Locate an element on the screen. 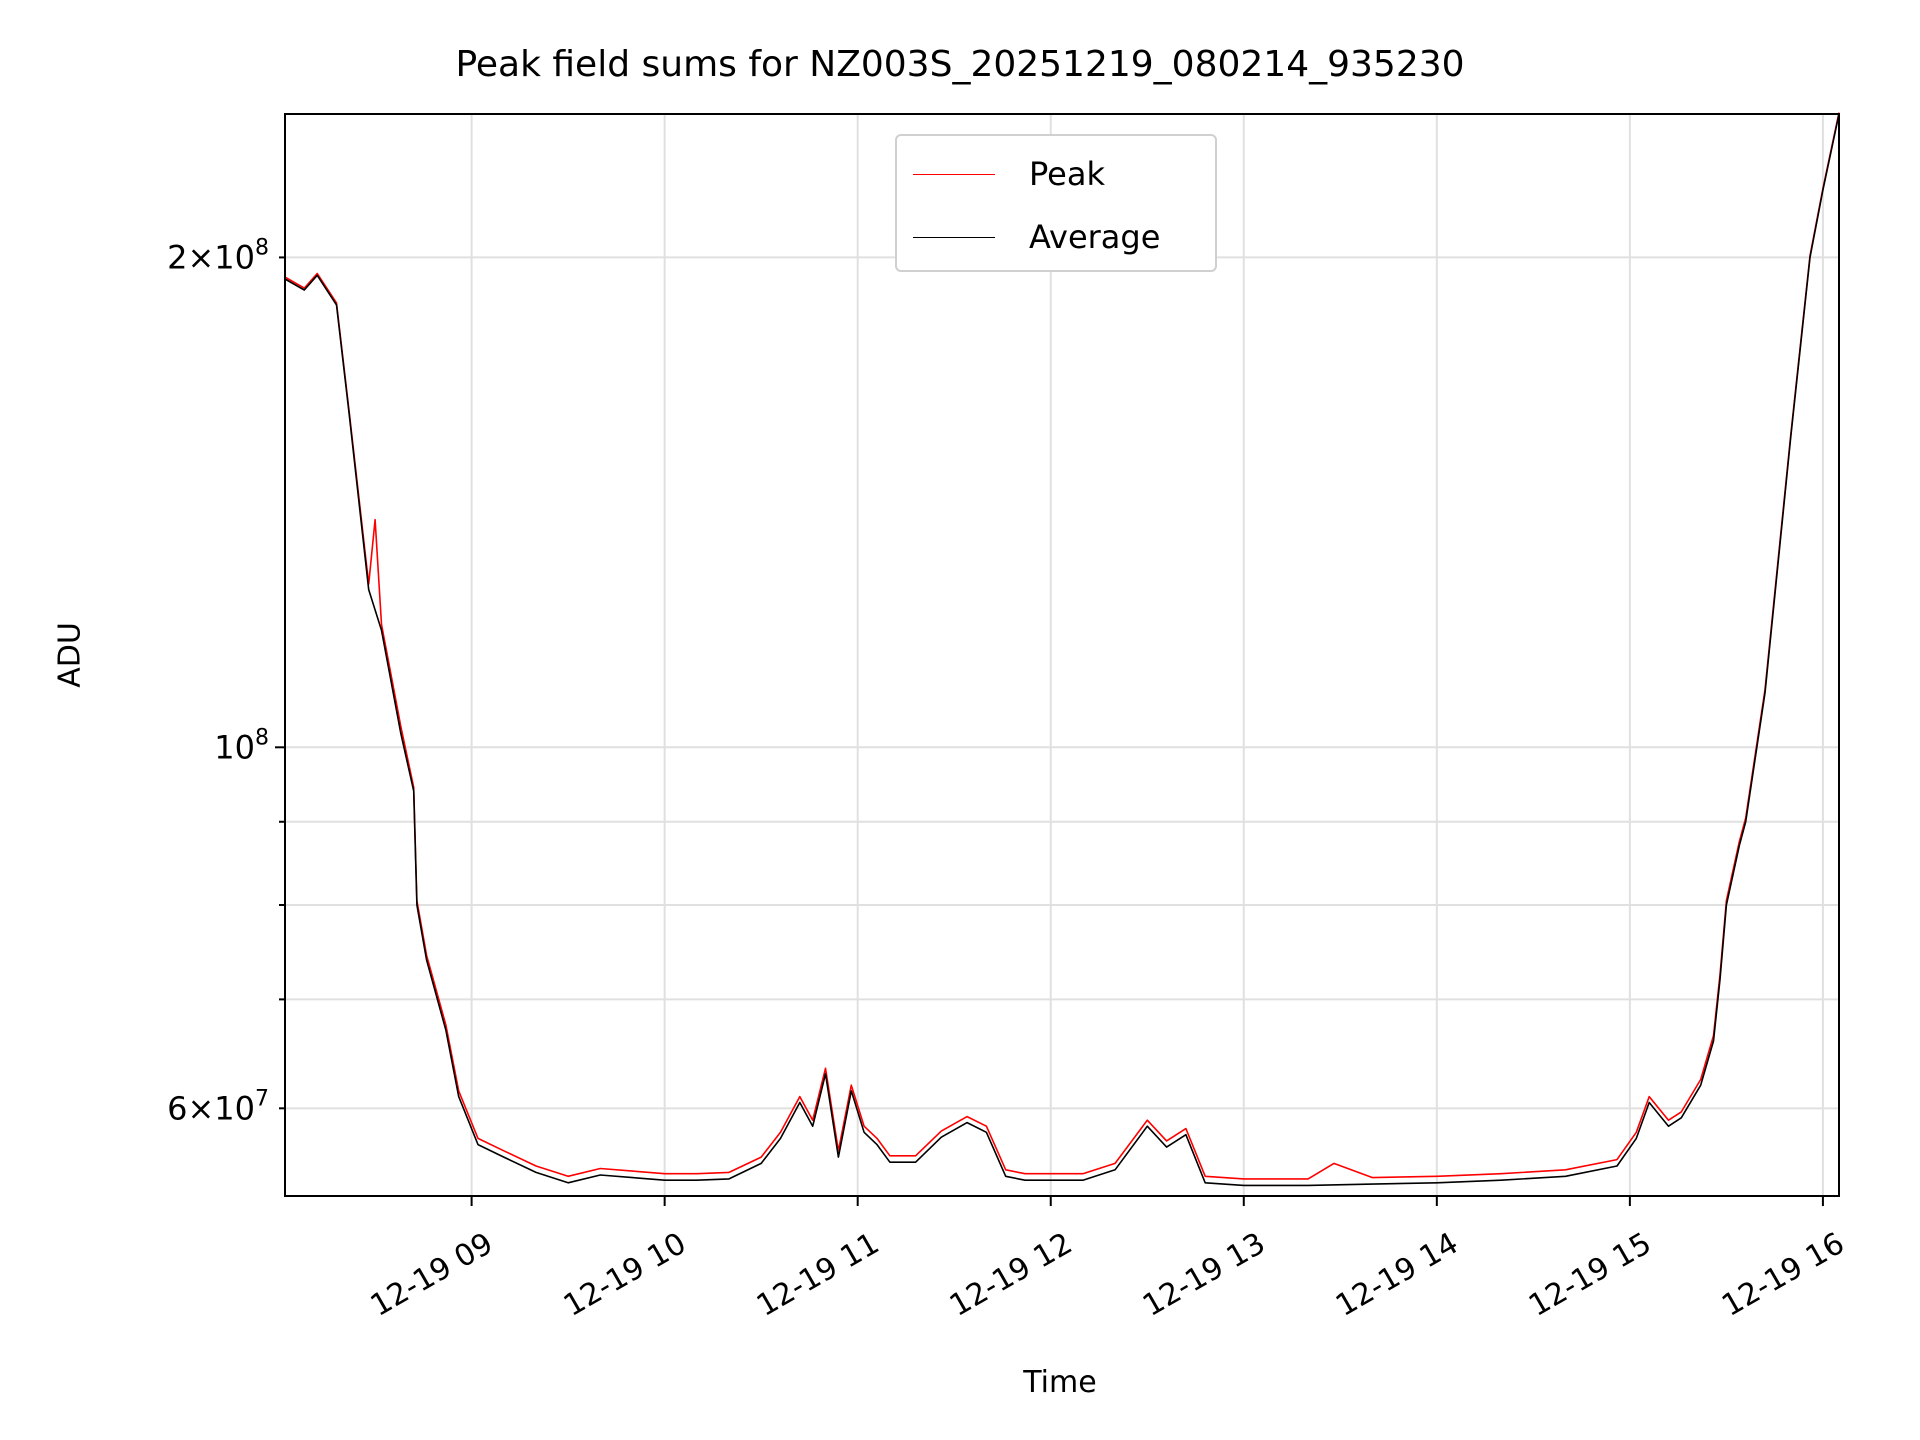  x-tick-label: 12-19 12 is located at coordinates (1011, 1275).